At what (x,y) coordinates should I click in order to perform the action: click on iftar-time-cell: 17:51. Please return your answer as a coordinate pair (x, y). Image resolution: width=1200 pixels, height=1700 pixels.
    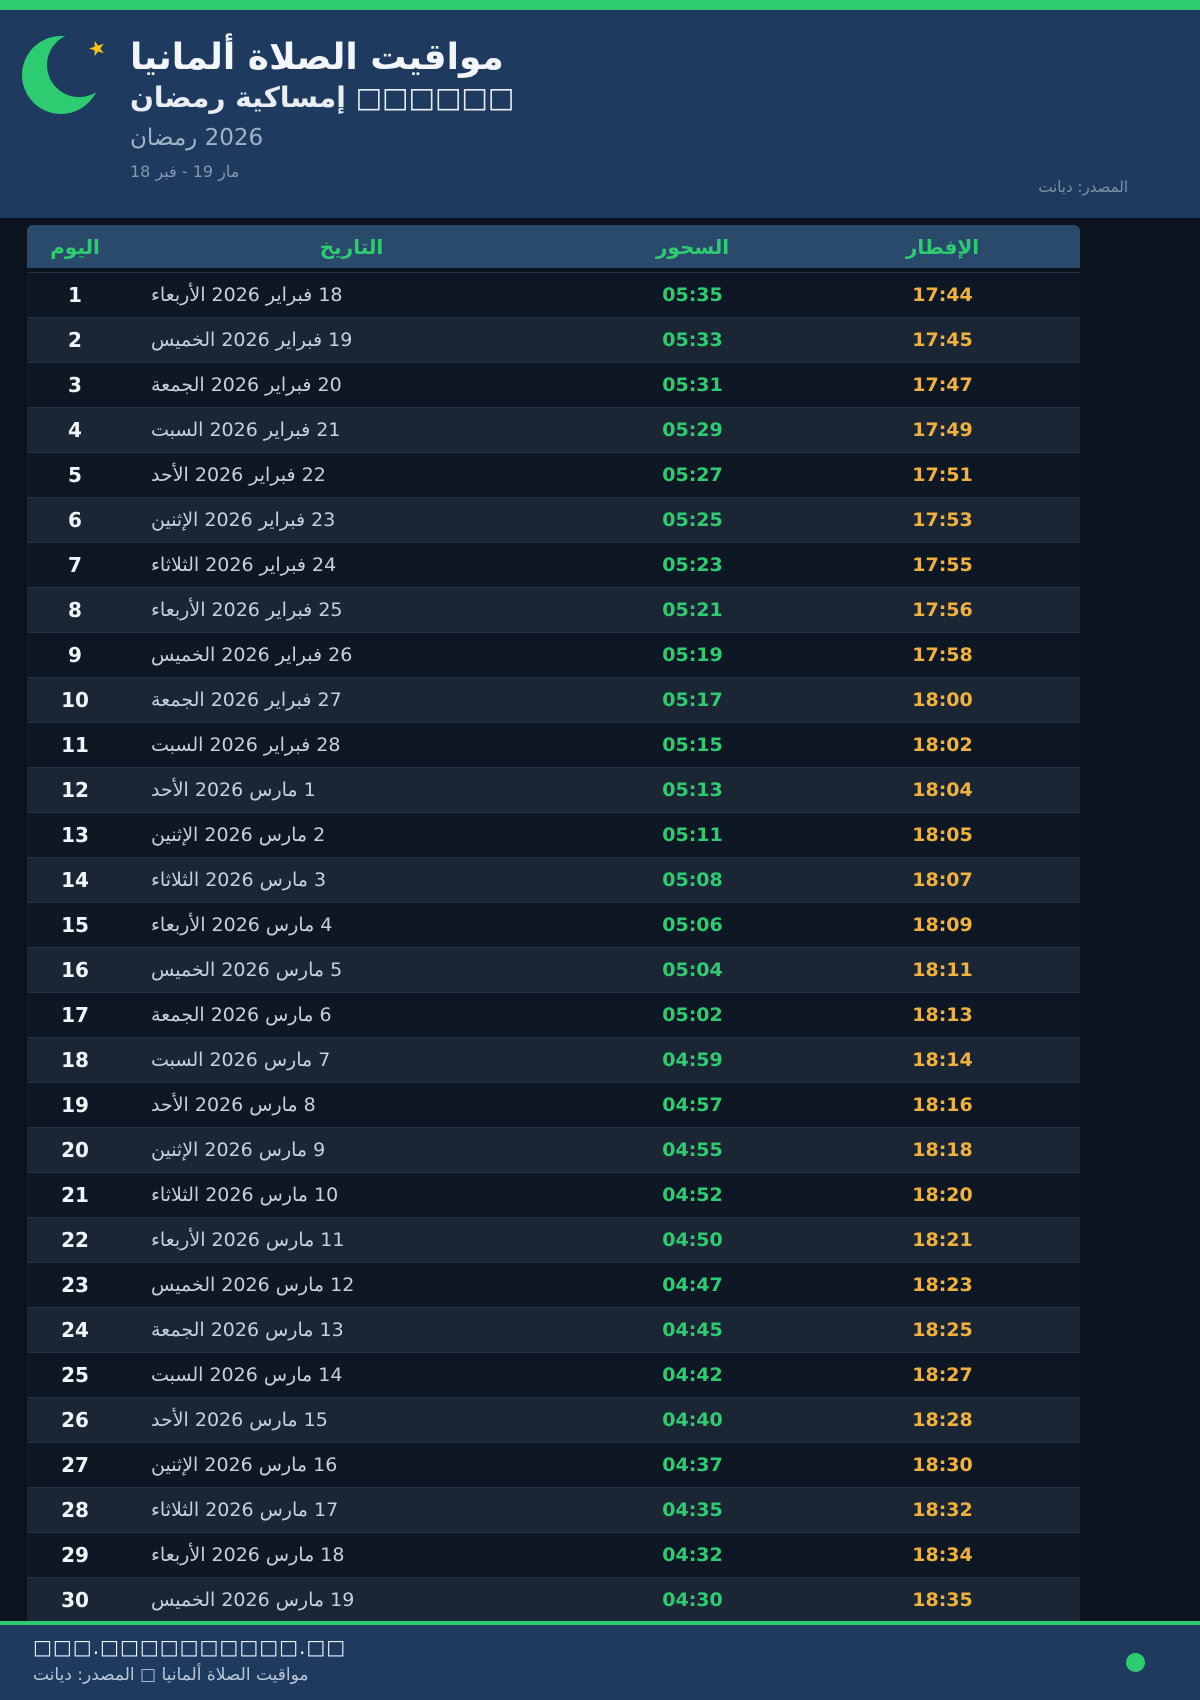
    Looking at the image, I should click on (942, 475).